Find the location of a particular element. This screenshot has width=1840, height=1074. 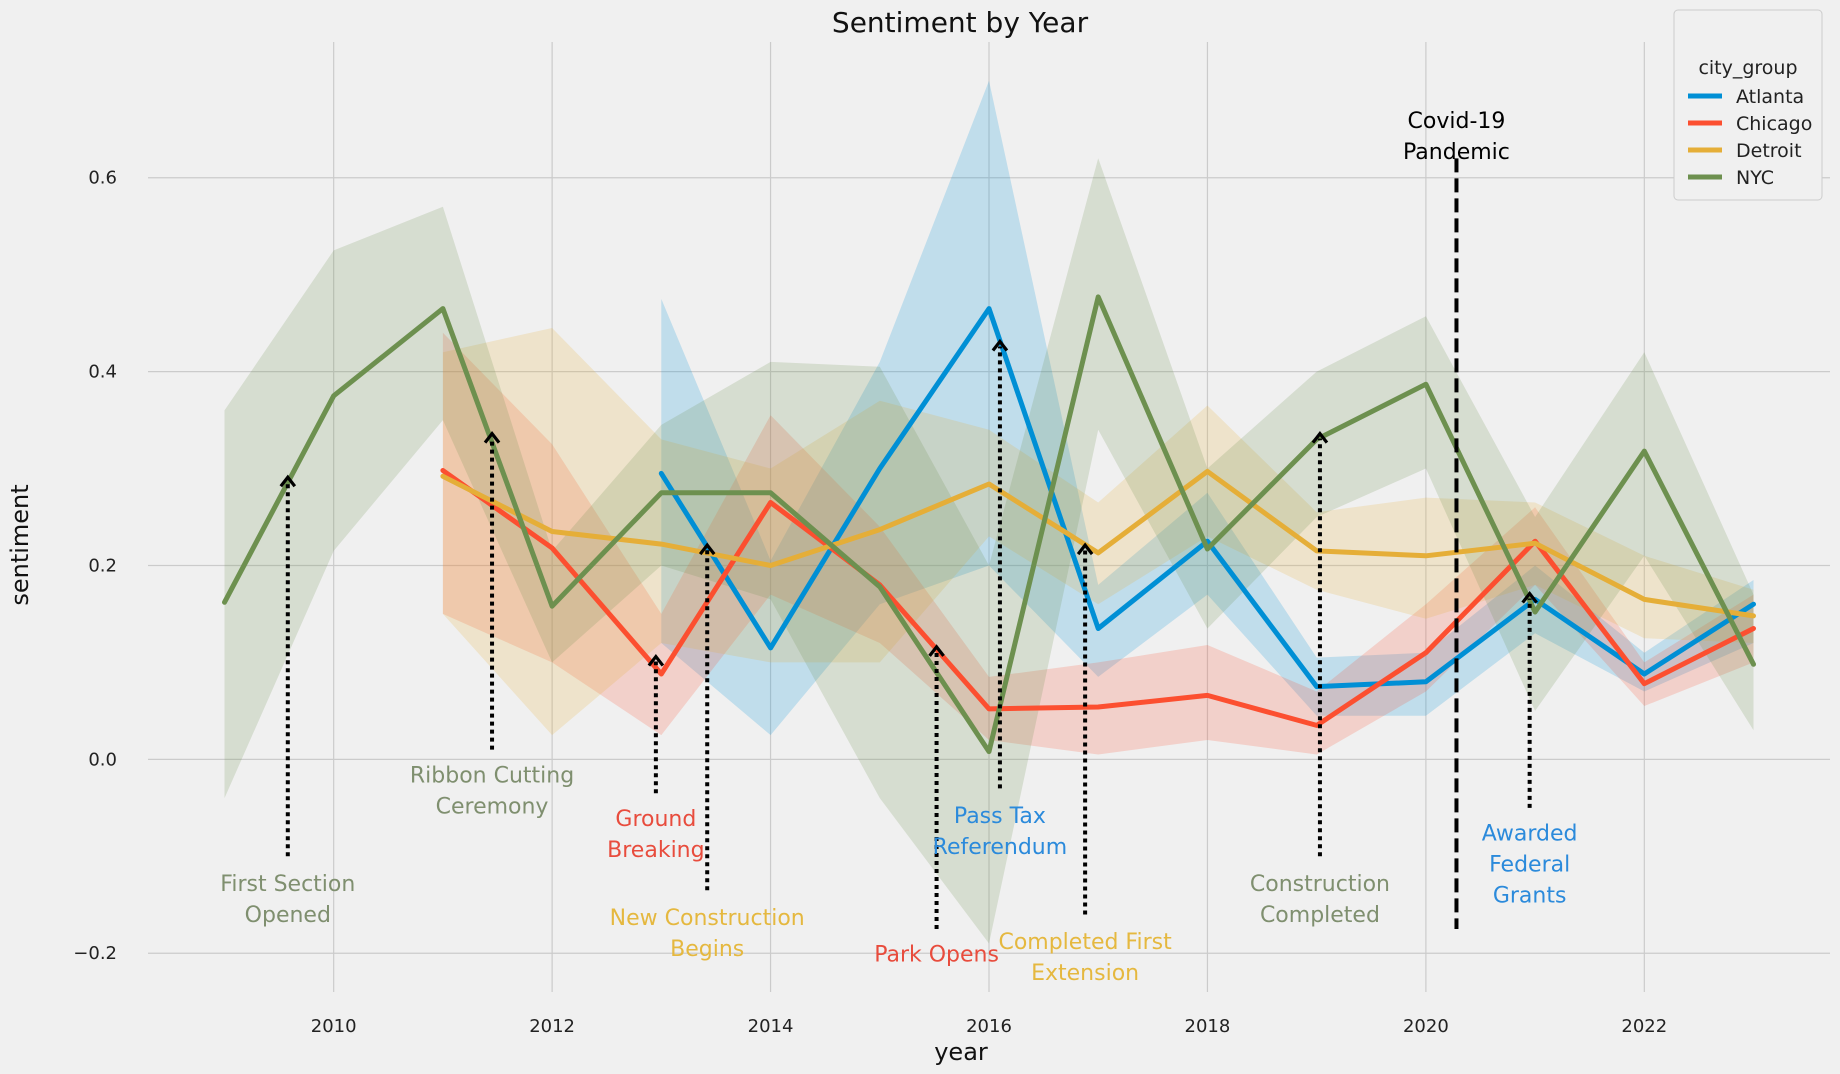

x-tick-label: 2014 is located at coordinates (771, 1026).